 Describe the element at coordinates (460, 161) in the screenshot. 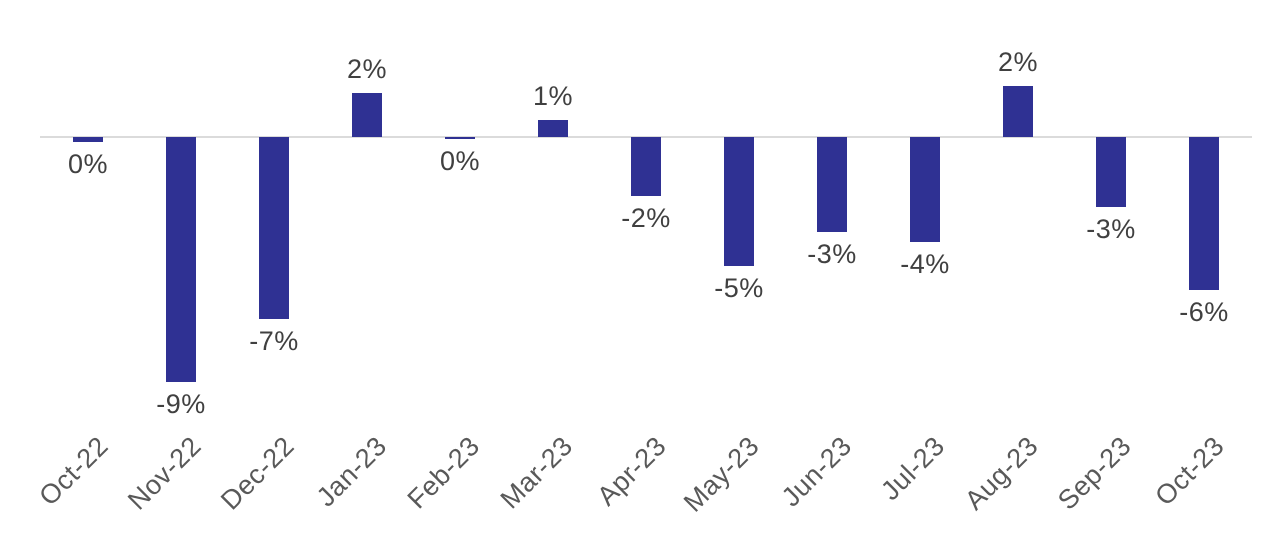

I see `value-label-feb-23: 0%` at that location.